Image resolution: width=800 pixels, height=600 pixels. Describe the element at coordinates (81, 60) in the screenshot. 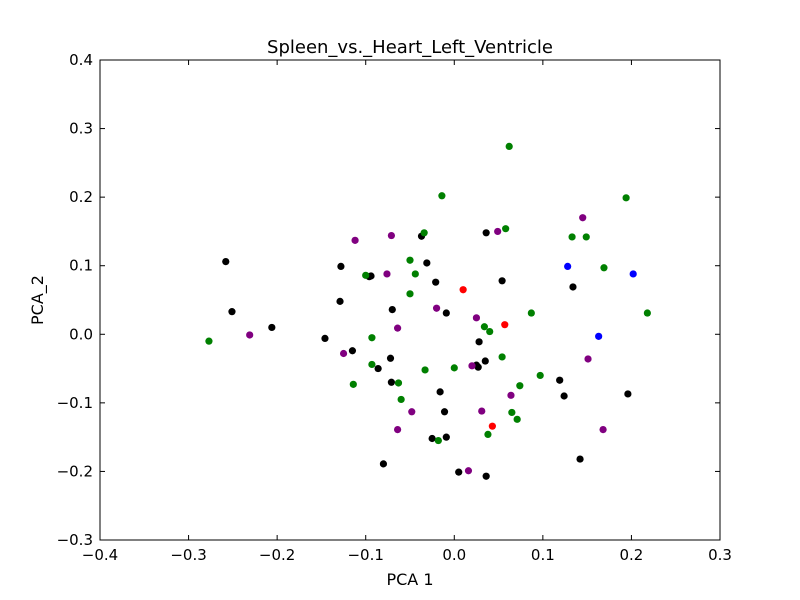

I see `y-tick-label: 0.4` at that location.